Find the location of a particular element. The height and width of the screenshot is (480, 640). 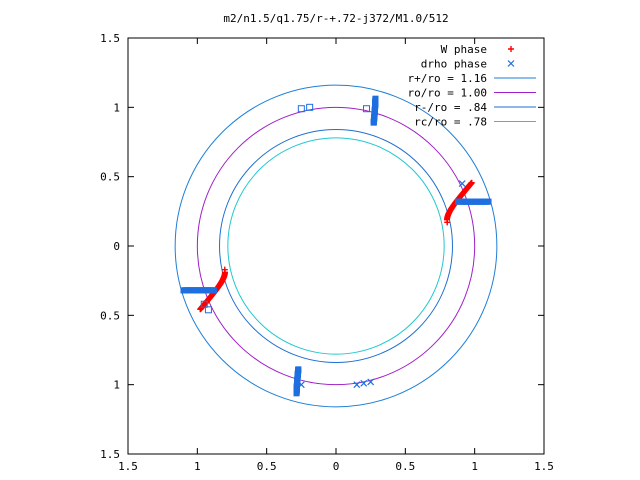

legend-label: rc/ro = .78 is located at coordinates (450, 122).